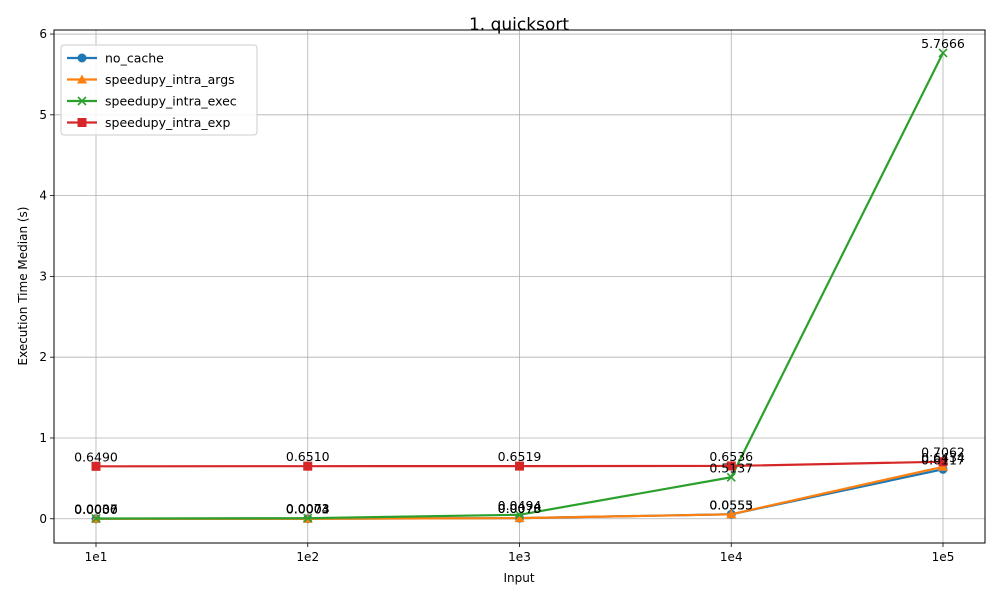  Describe the element at coordinates (308, 456) in the screenshot. I see `data-label-speedupy_intra_exp: 0.6510` at that location.